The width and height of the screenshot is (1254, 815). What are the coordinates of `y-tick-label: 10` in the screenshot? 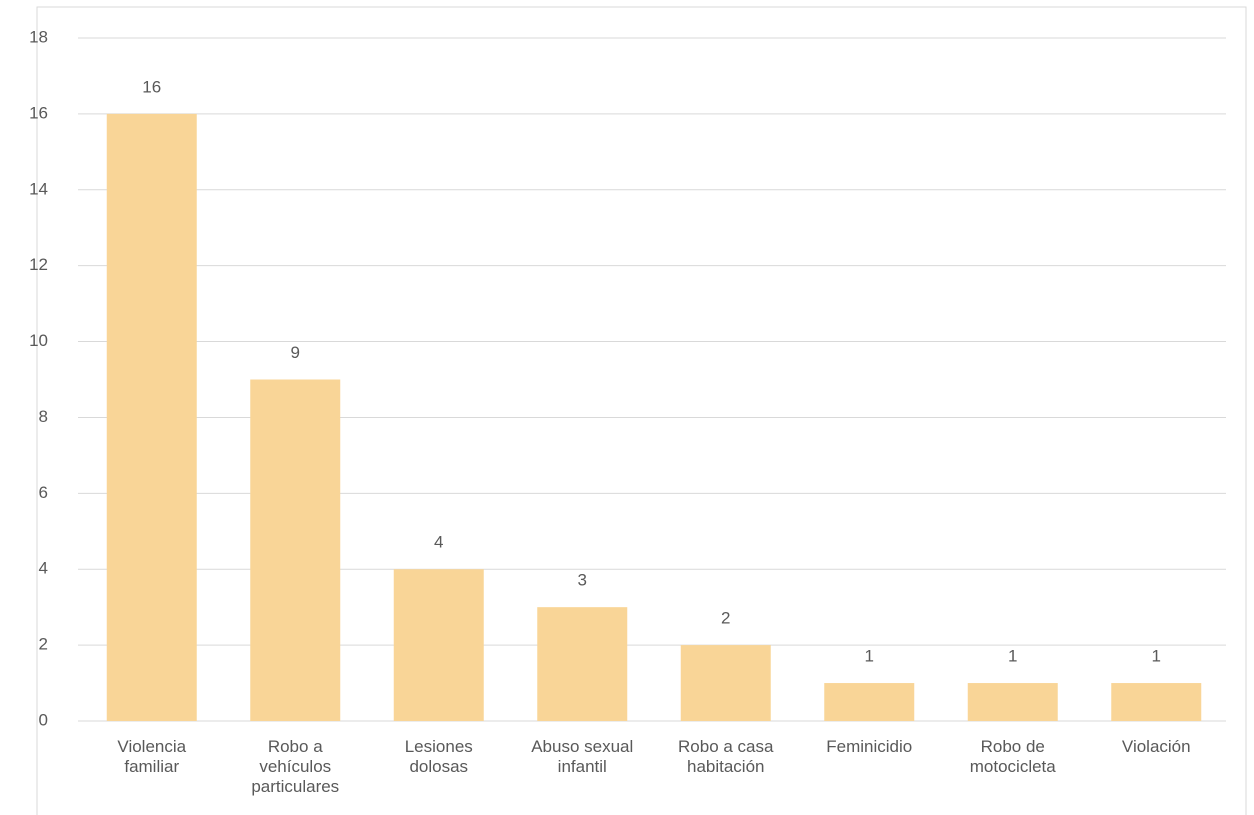 It's located at (38, 340).